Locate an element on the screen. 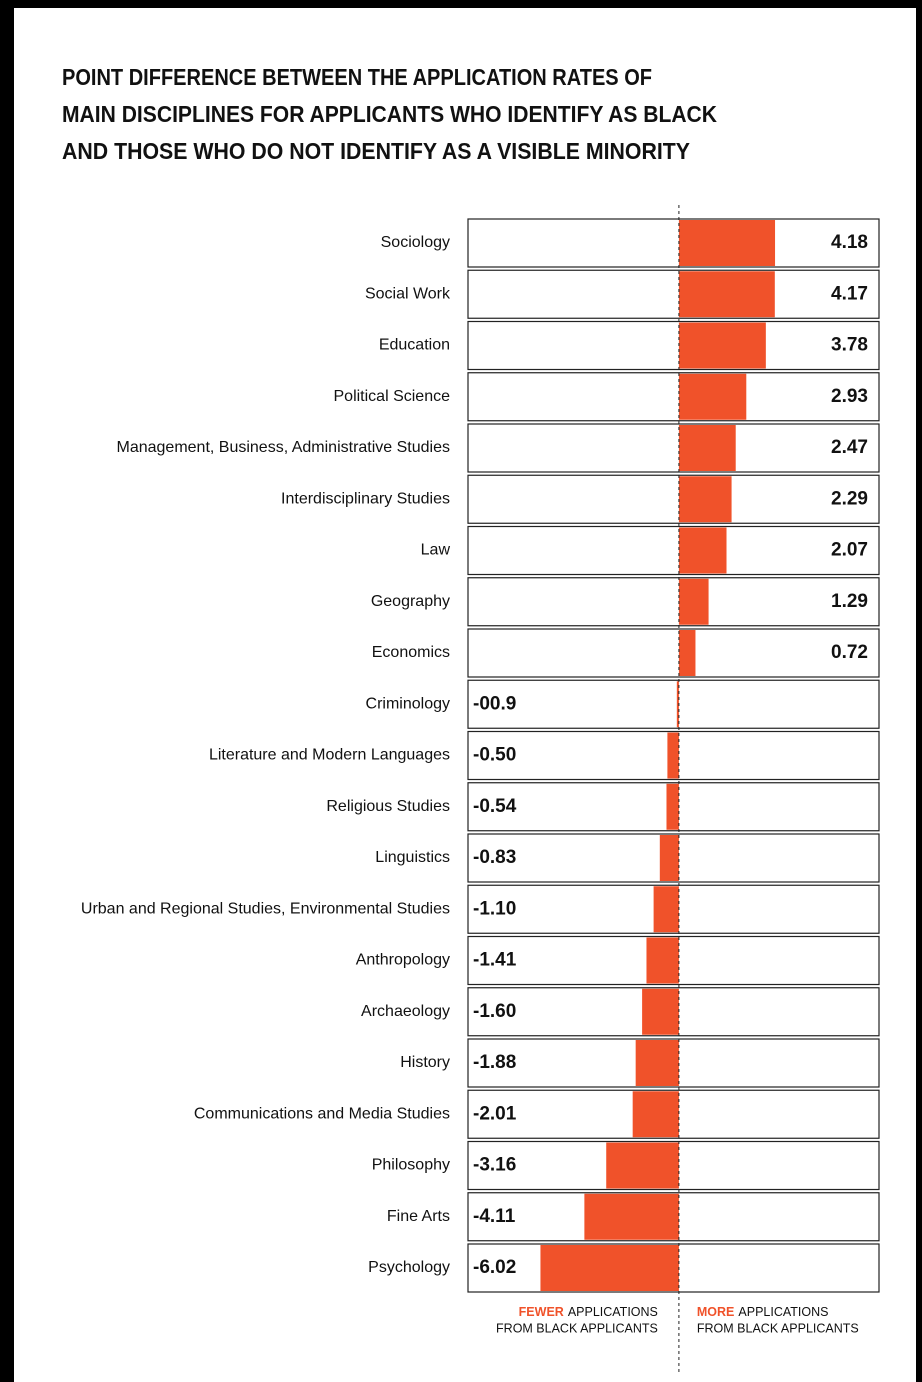 Image resolution: width=922 pixels, height=1382 pixels. value-label: -2.01 is located at coordinates (495, 1113).